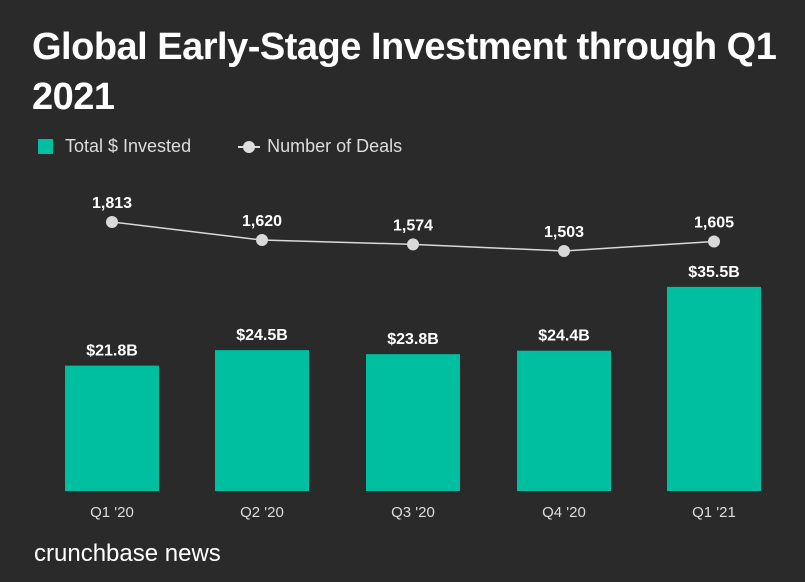  What do you see at coordinates (112, 351) in the screenshot?
I see `bar-value-label: $21.8B` at bounding box center [112, 351].